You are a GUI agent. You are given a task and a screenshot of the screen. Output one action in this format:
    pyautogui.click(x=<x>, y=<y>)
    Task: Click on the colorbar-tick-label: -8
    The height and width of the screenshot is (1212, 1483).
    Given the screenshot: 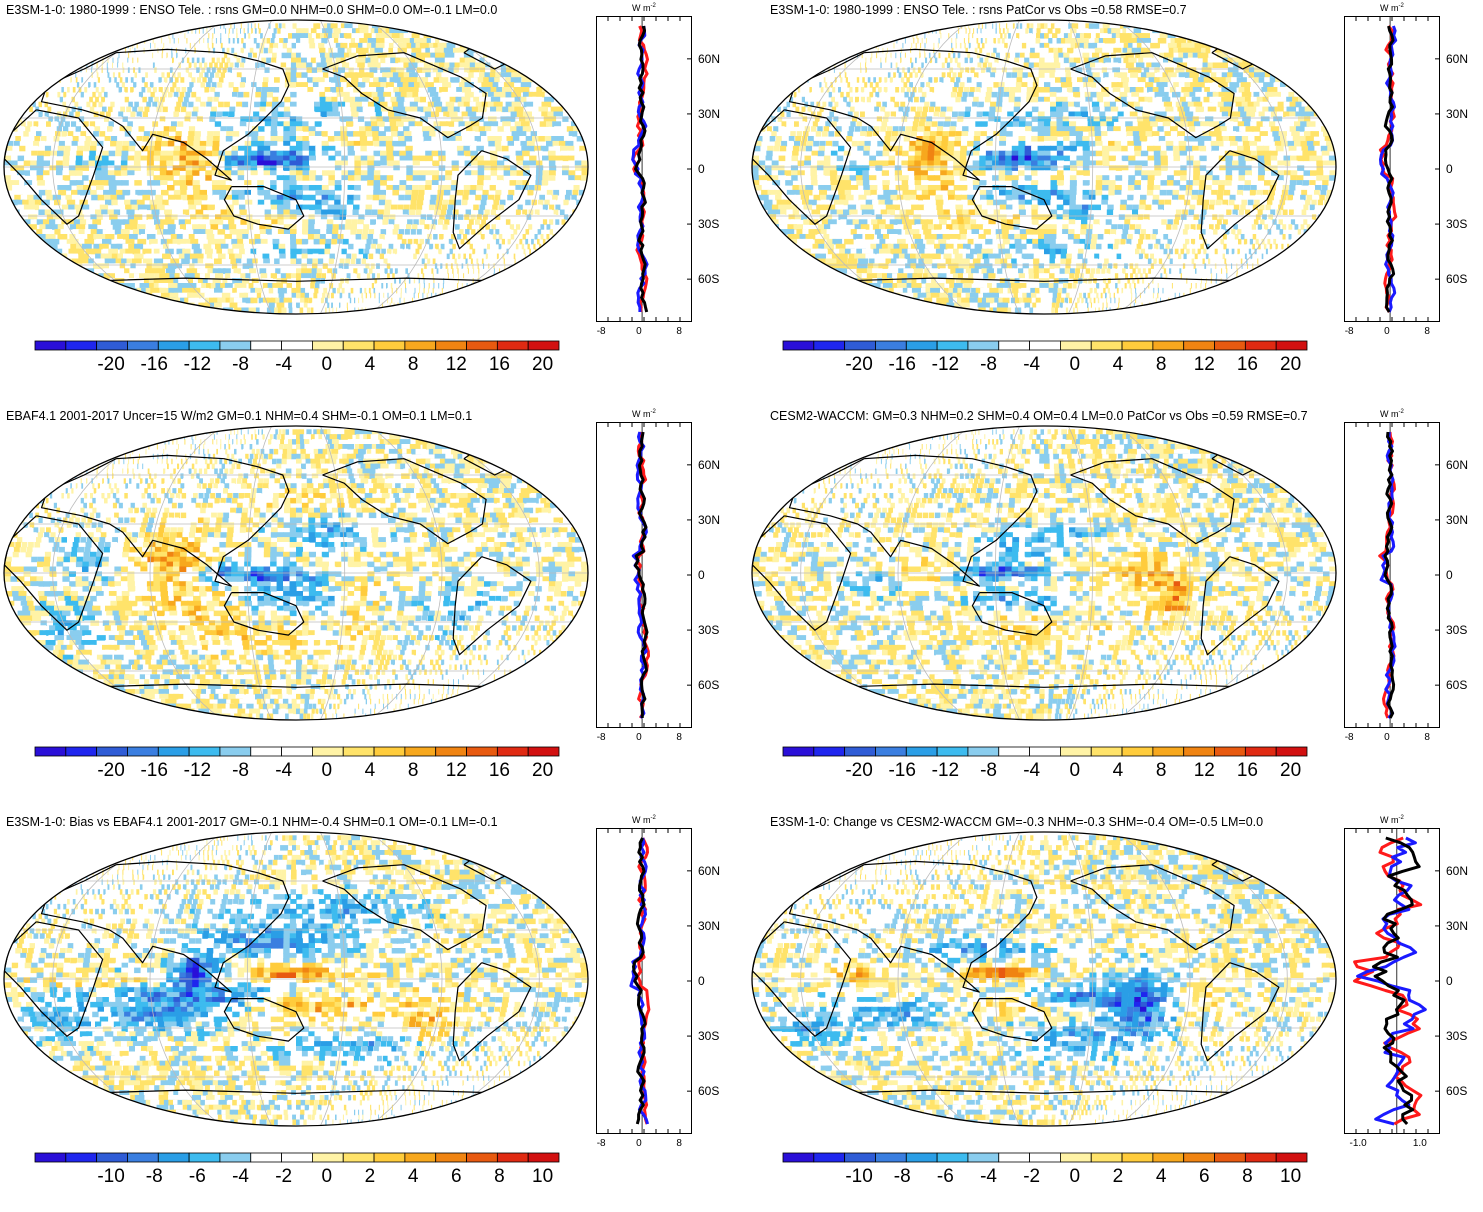 What is the action you would take?
    pyautogui.click(x=154, y=1177)
    